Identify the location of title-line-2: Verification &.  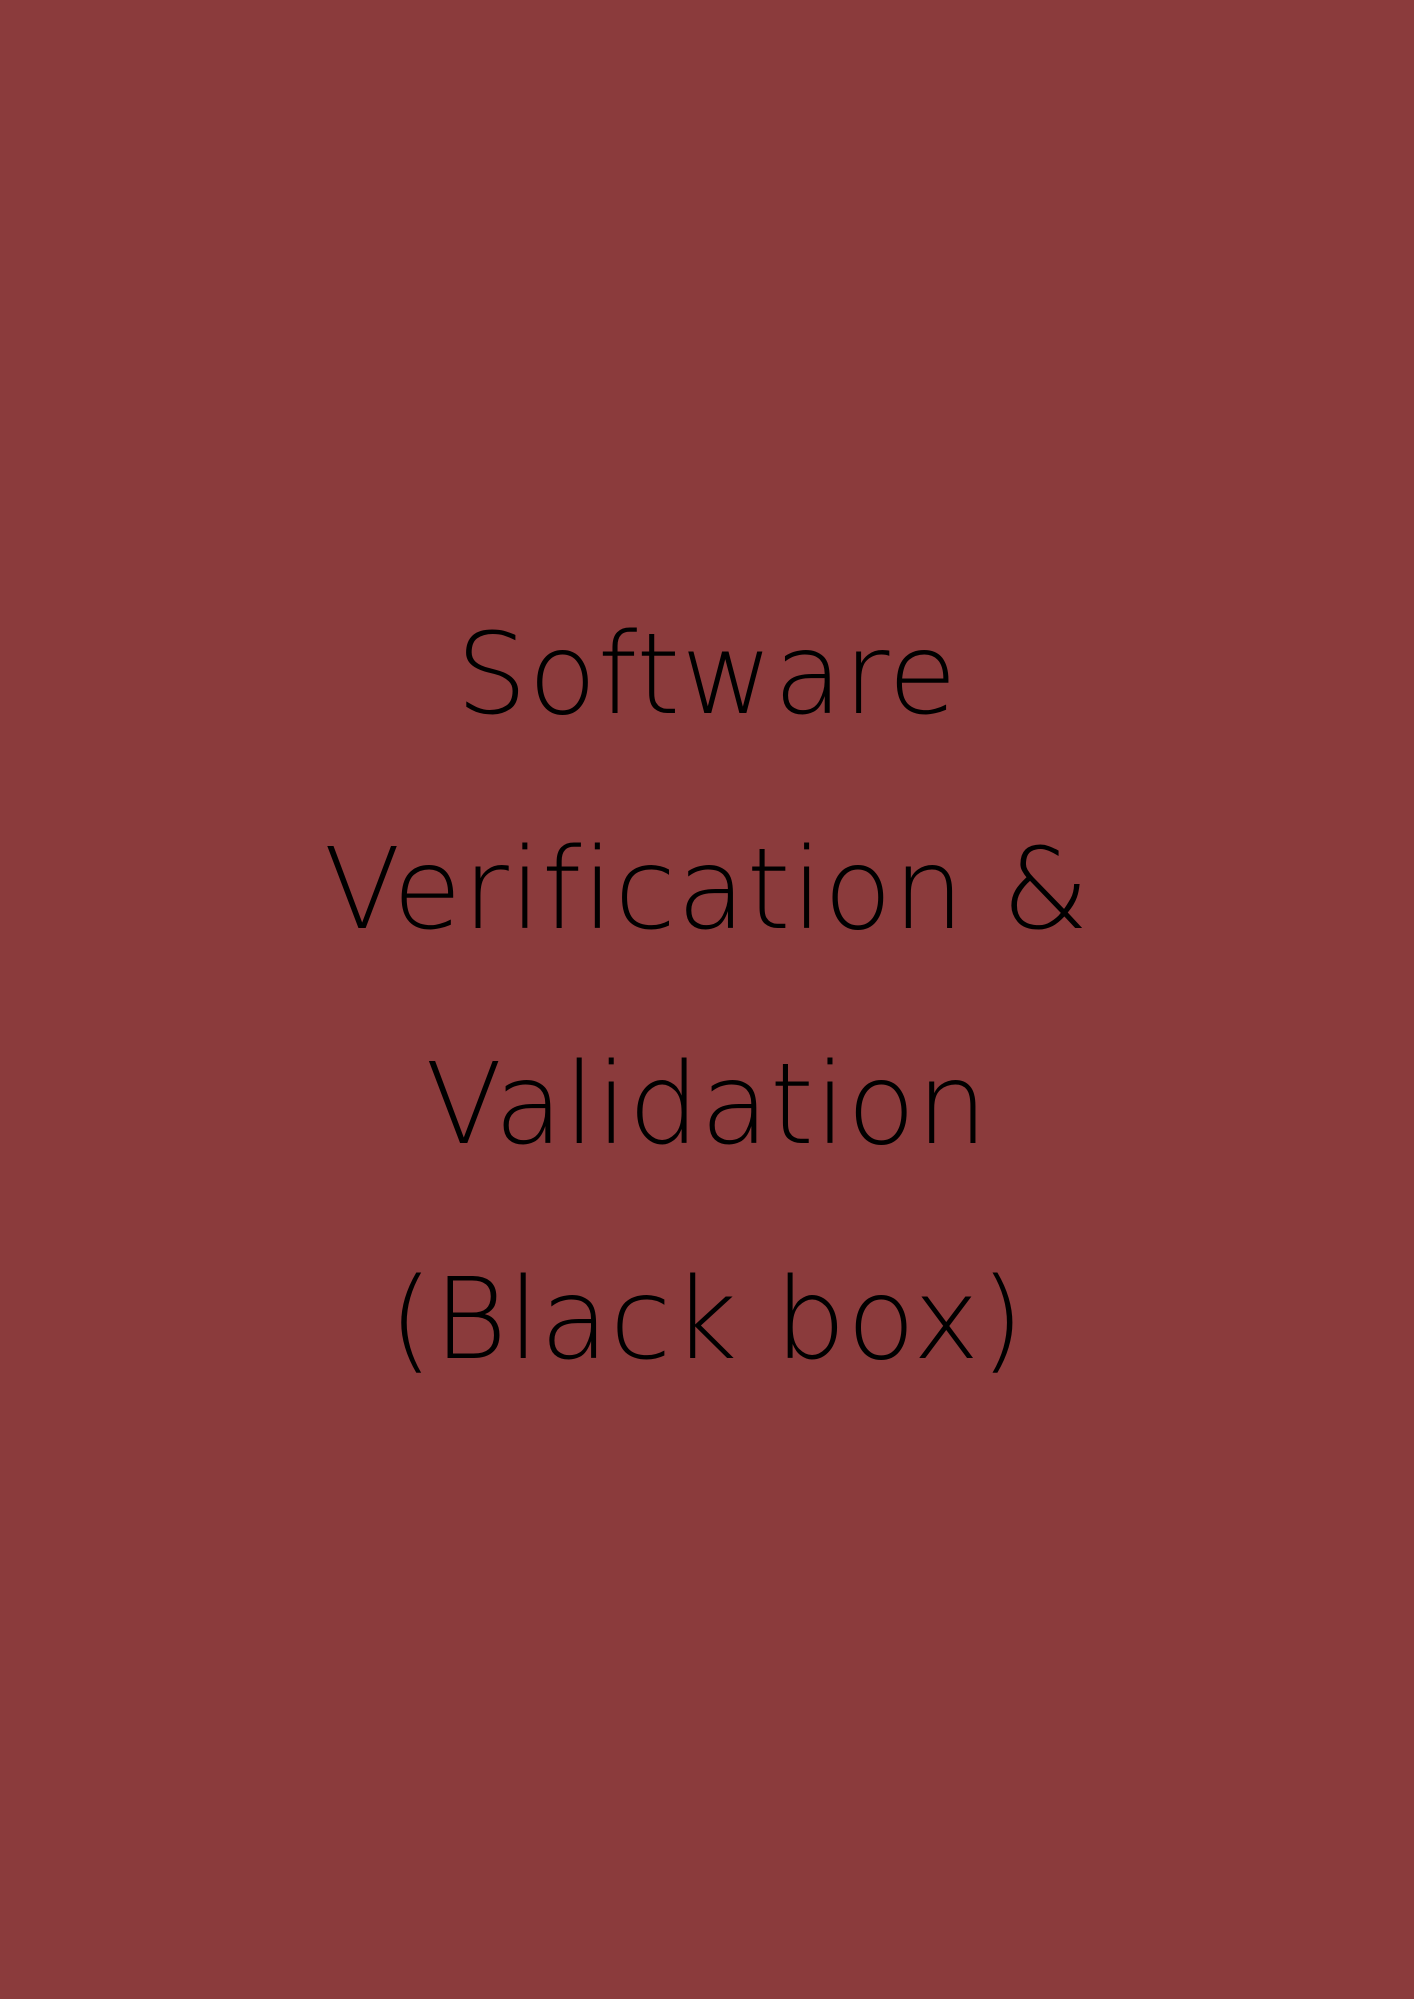
(707, 890).